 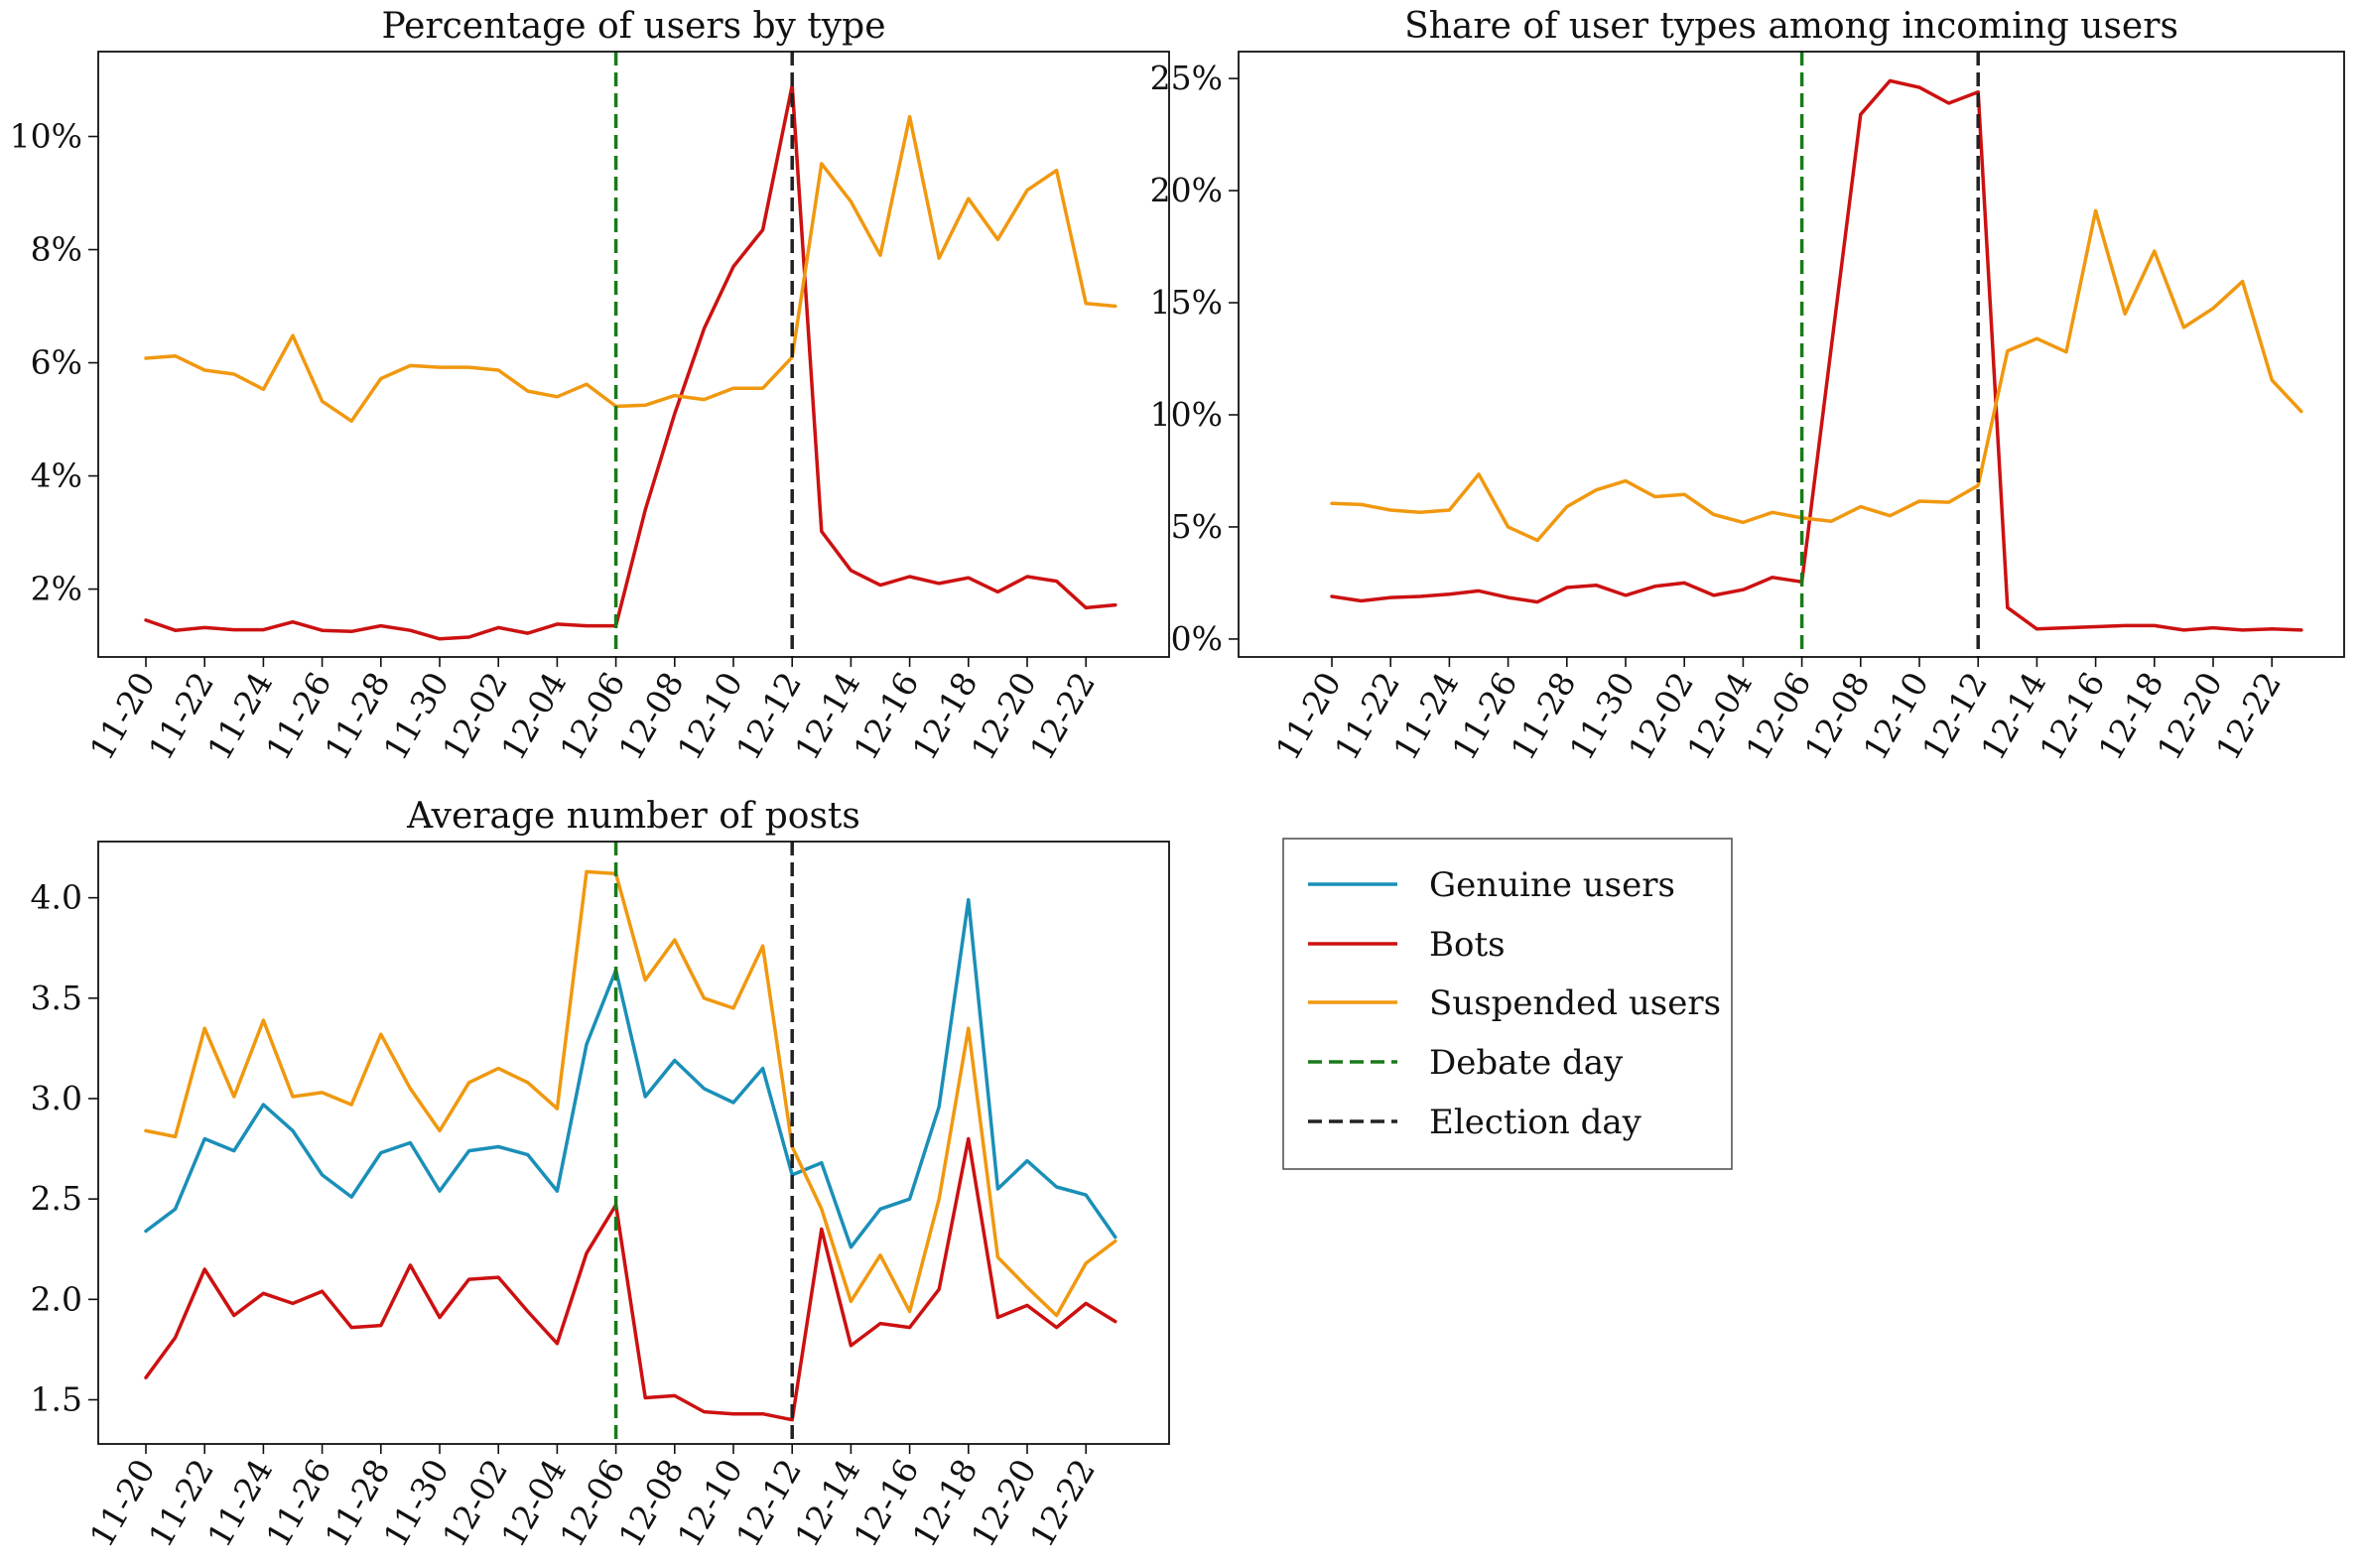 I want to click on y-tick-label: 25%, so click(x=1186, y=78).